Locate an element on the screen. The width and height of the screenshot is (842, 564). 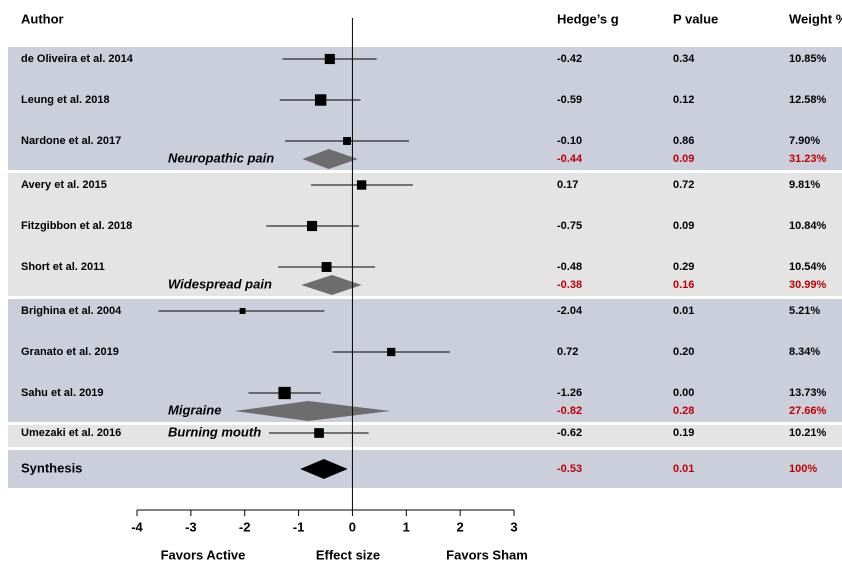
effect-label: 0.72 is located at coordinates (567, 352).